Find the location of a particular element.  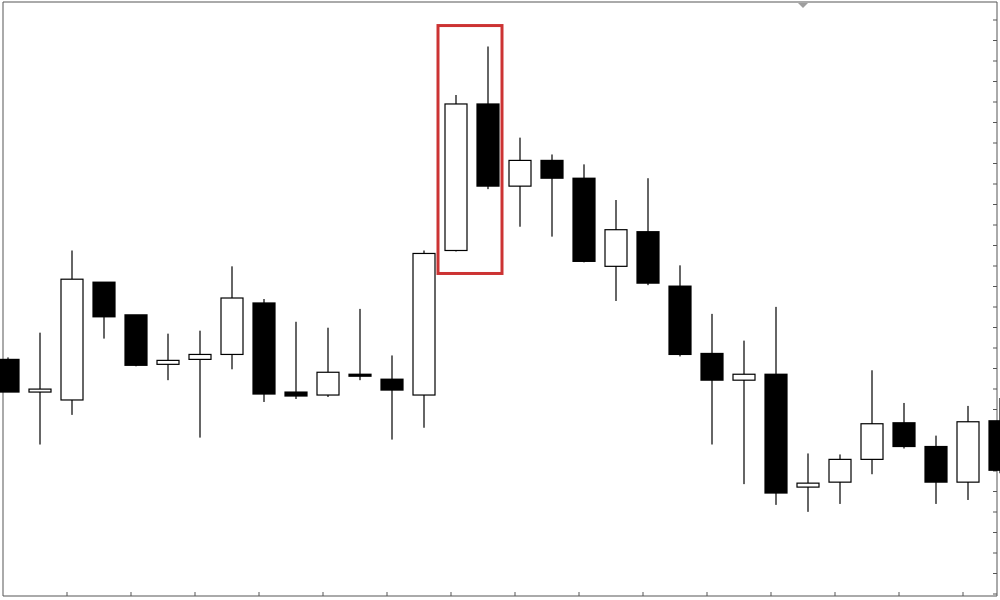

highlight-box is located at coordinates (470, 149).